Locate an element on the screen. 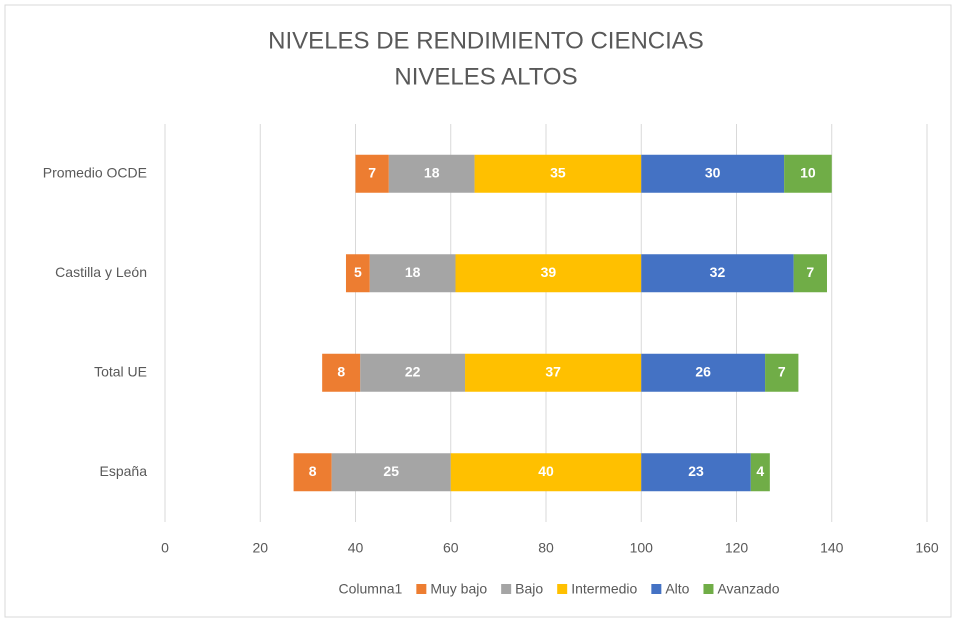 The image size is (956, 622). data-label: 10 is located at coordinates (808, 172).